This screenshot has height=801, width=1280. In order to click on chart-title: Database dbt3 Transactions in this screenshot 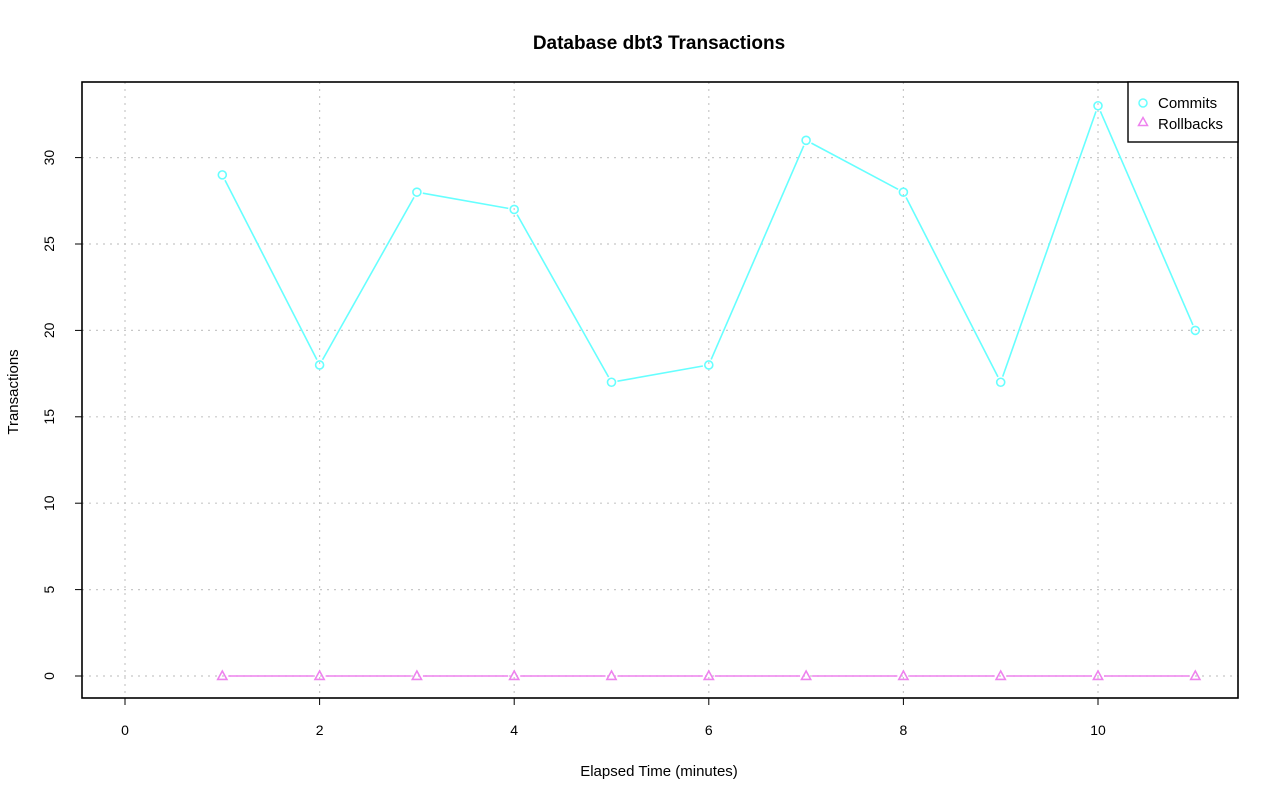, I will do `click(659, 43)`.